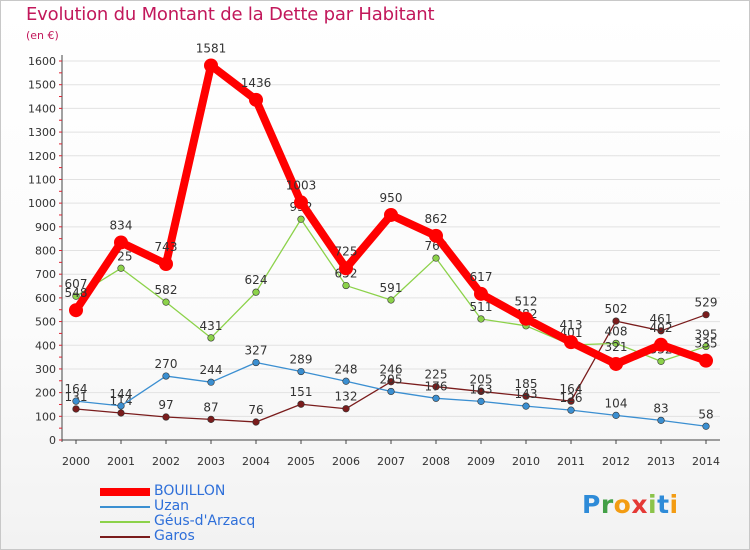 The height and width of the screenshot is (550, 750). Describe the element at coordinates (705, 414) in the screenshot. I see `data-label-uzan: 58` at that location.